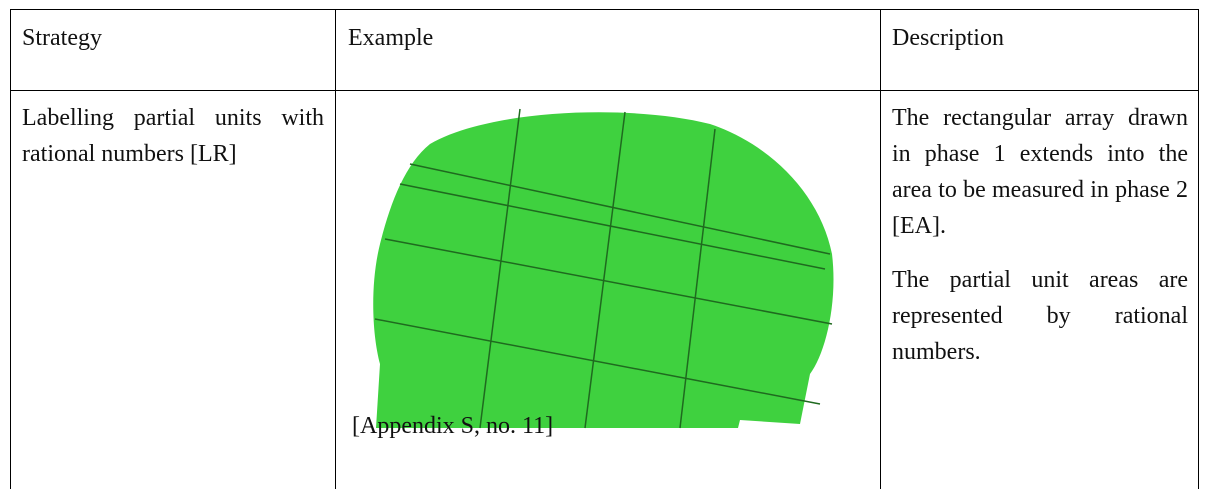  I want to click on header-cell: Strategy, so click(62, 38).